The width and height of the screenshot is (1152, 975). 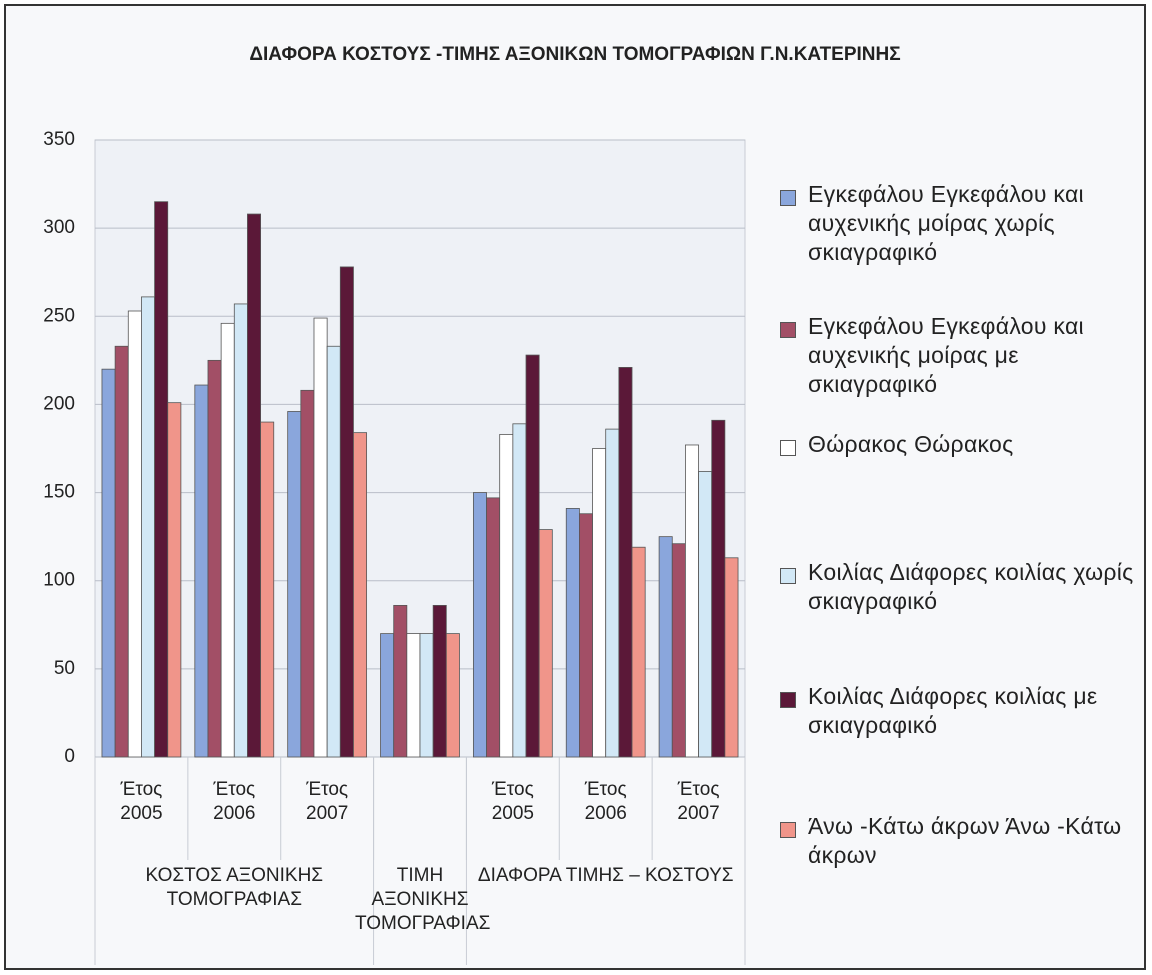 What do you see at coordinates (423, 899) in the screenshot?
I see `group-label: ΤΙΜΗ ΑΞΟΝΙΚΗΣ ΤΟΜΟΓΡΑΦΙΑΣ` at bounding box center [423, 899].